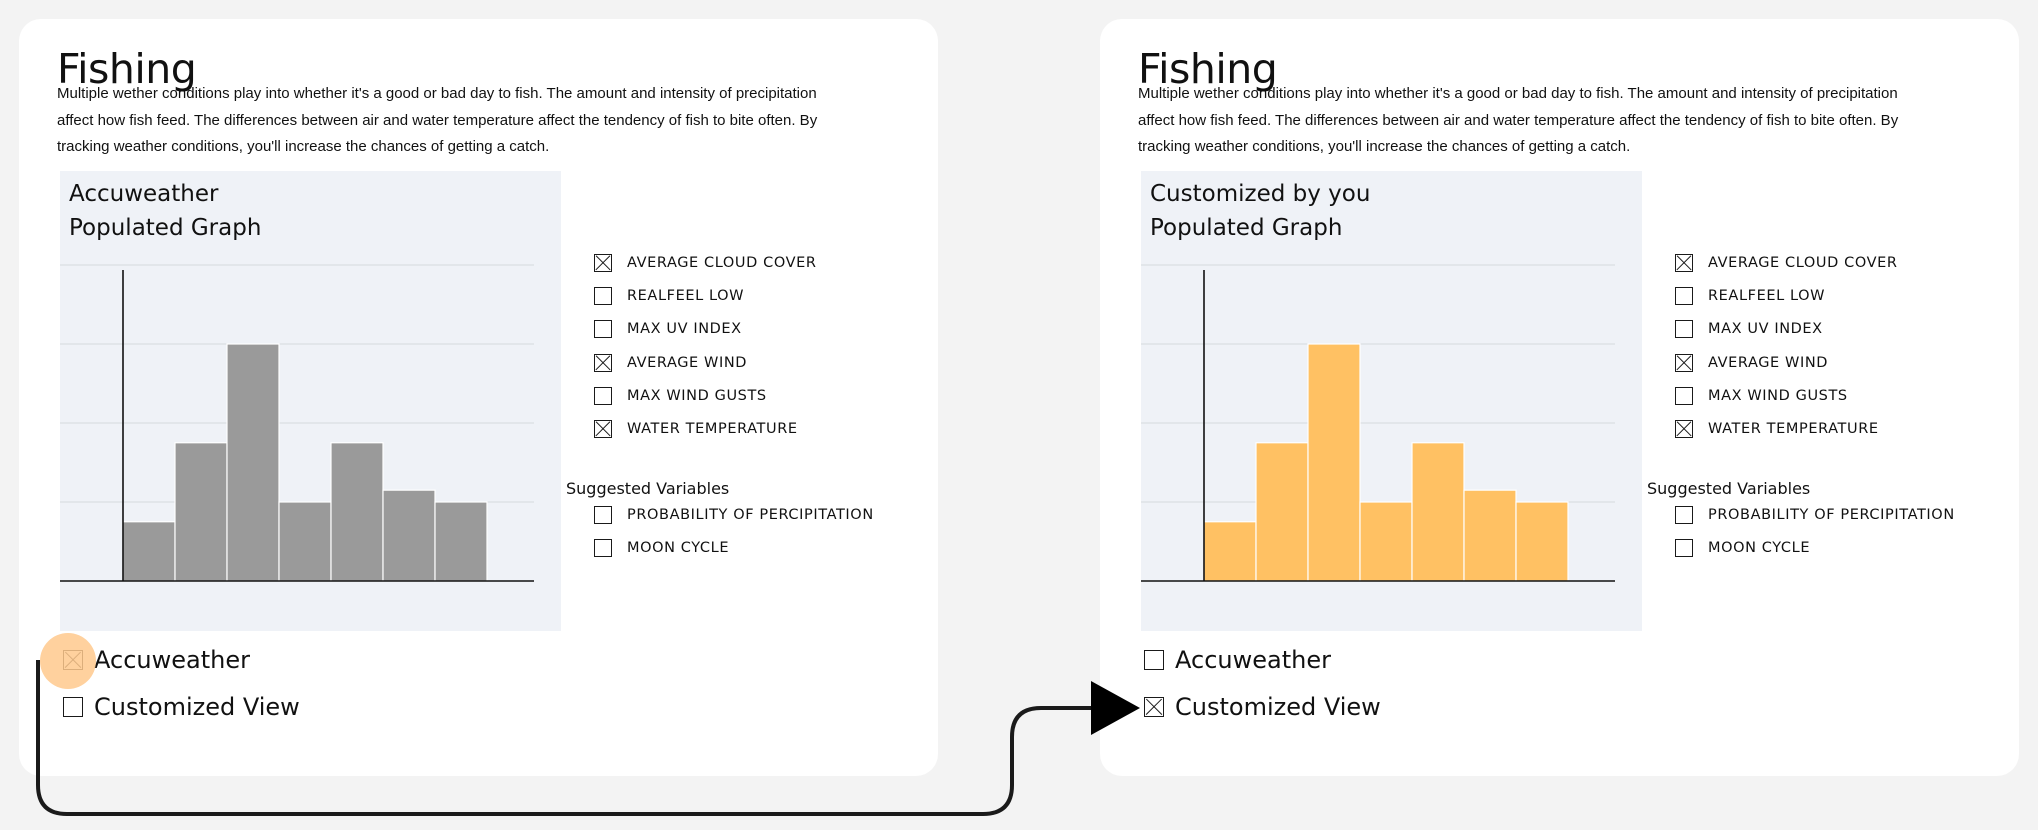  Describe the element at coordinates (1260, 211) in the screenshot. I see `graph-heading: Customized by you Populated Graph` at that location.